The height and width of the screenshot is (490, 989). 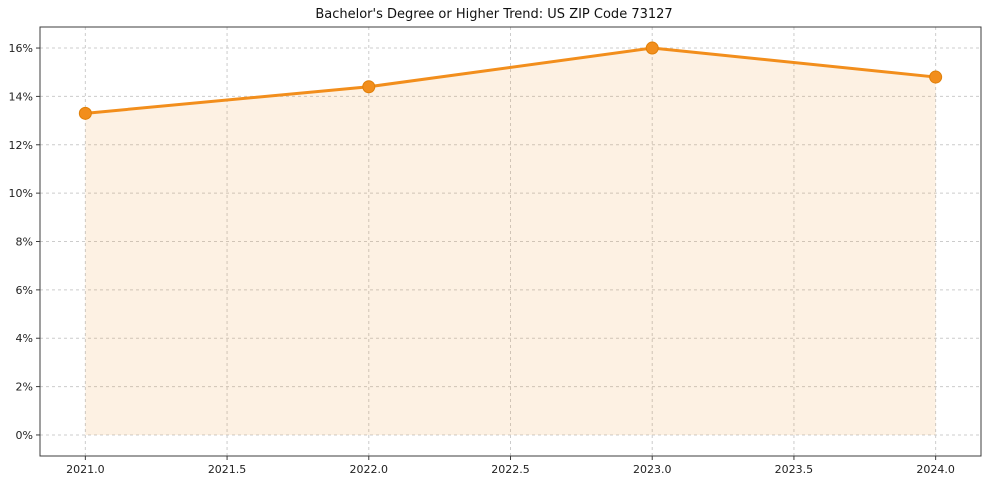 What do you see at coordinates (24, 242) in the screenshot?
I see `y-tick-label: 8%` at bounding box center [24, 242].